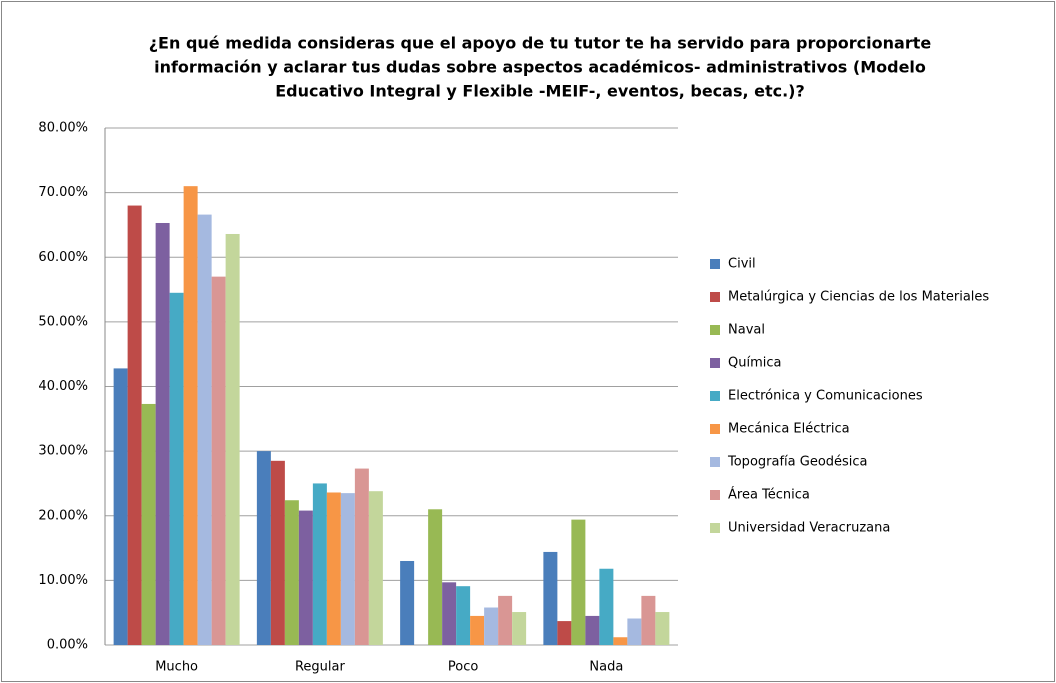  Describe the element at coordinates (176, 667) in the screenshot. I see `x-tick-label: Mucho` at that location.